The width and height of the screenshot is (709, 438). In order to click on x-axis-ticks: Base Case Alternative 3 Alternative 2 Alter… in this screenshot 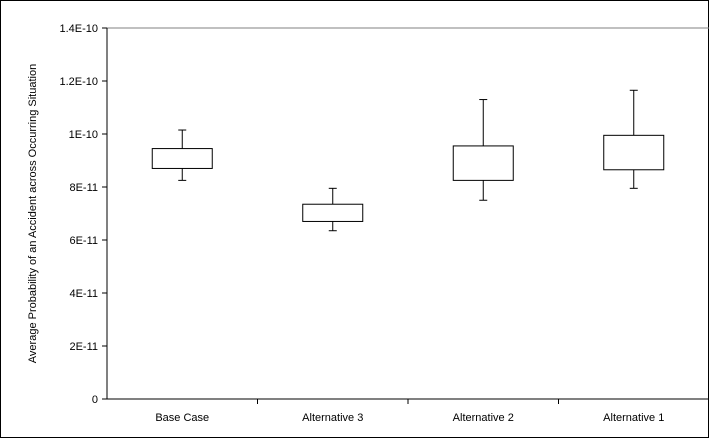, I will do `click(409, 411)`.